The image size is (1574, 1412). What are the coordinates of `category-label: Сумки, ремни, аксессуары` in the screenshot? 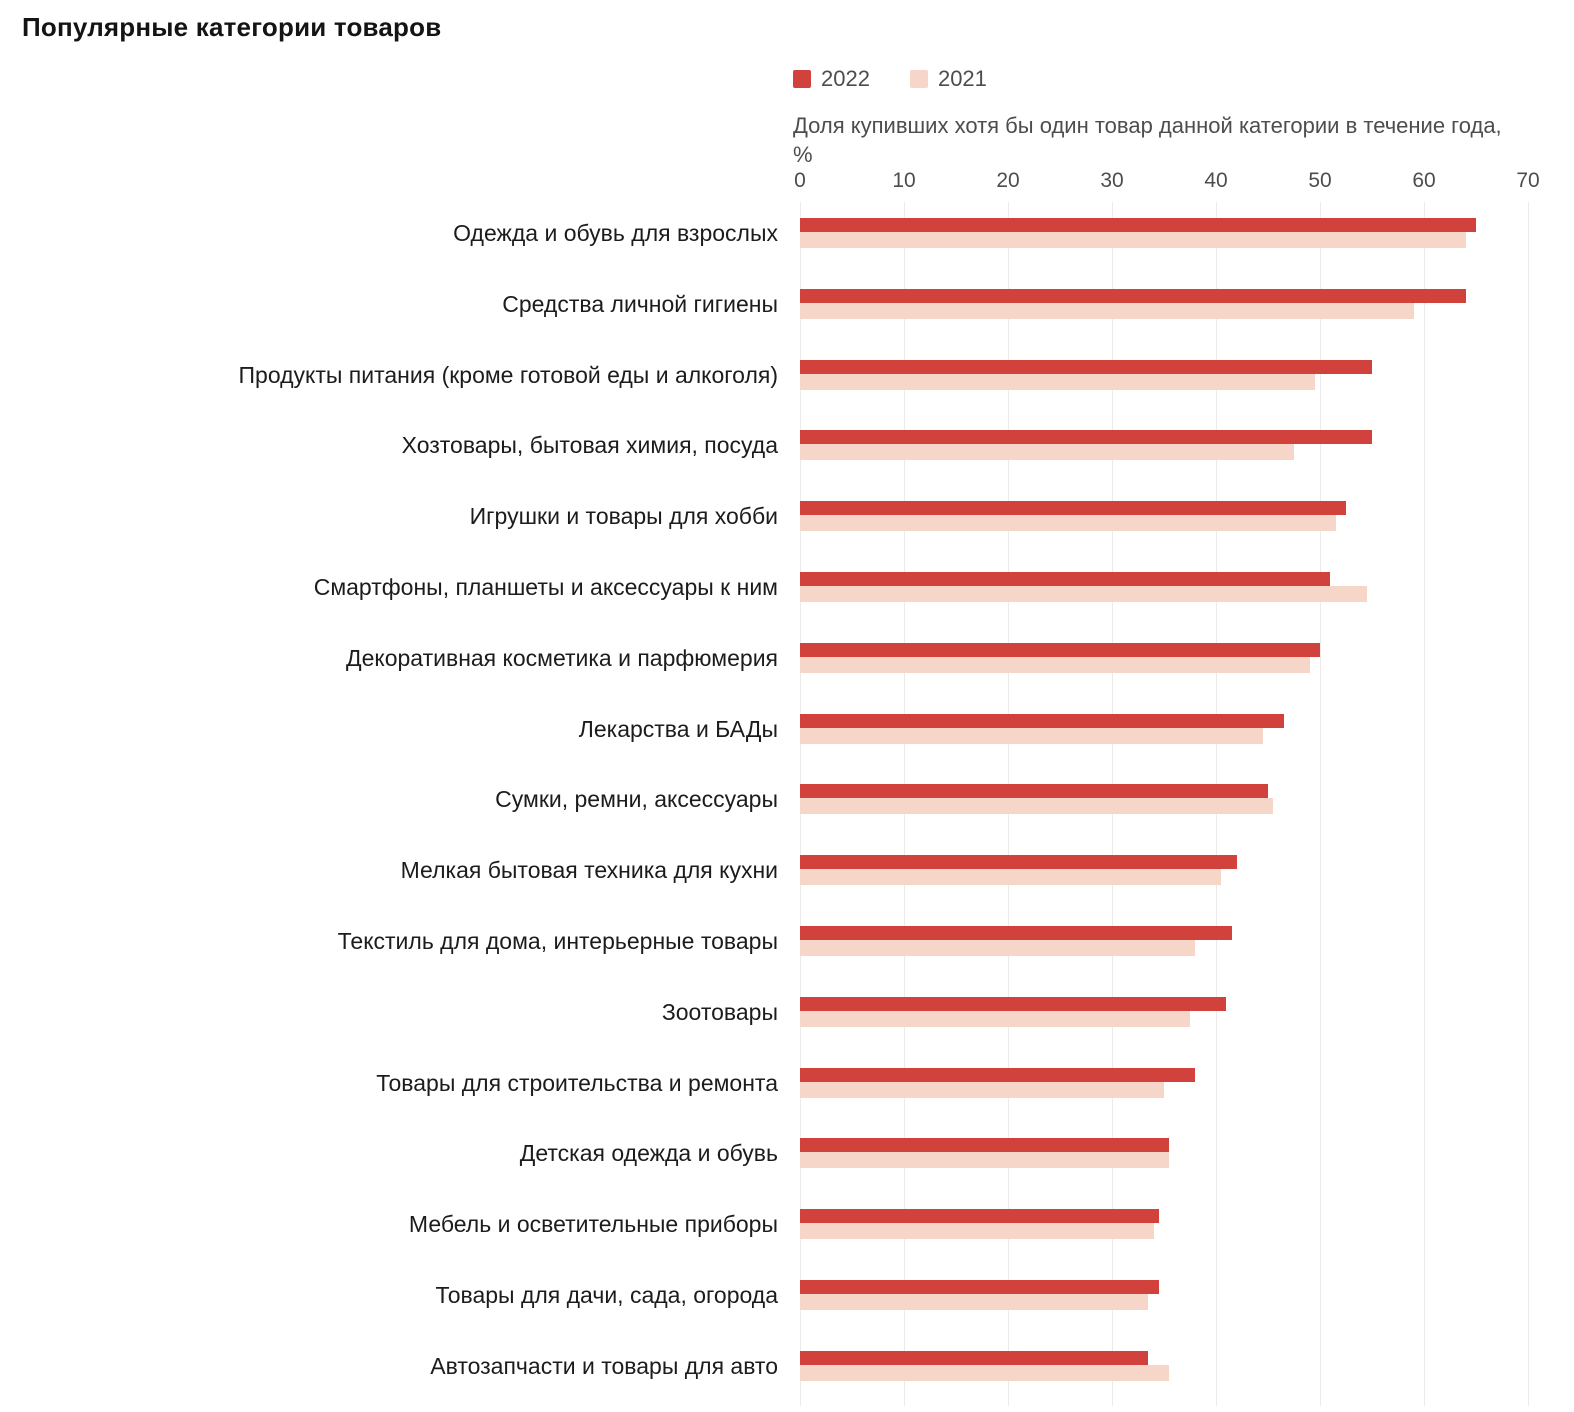 It's located at (636, 799).